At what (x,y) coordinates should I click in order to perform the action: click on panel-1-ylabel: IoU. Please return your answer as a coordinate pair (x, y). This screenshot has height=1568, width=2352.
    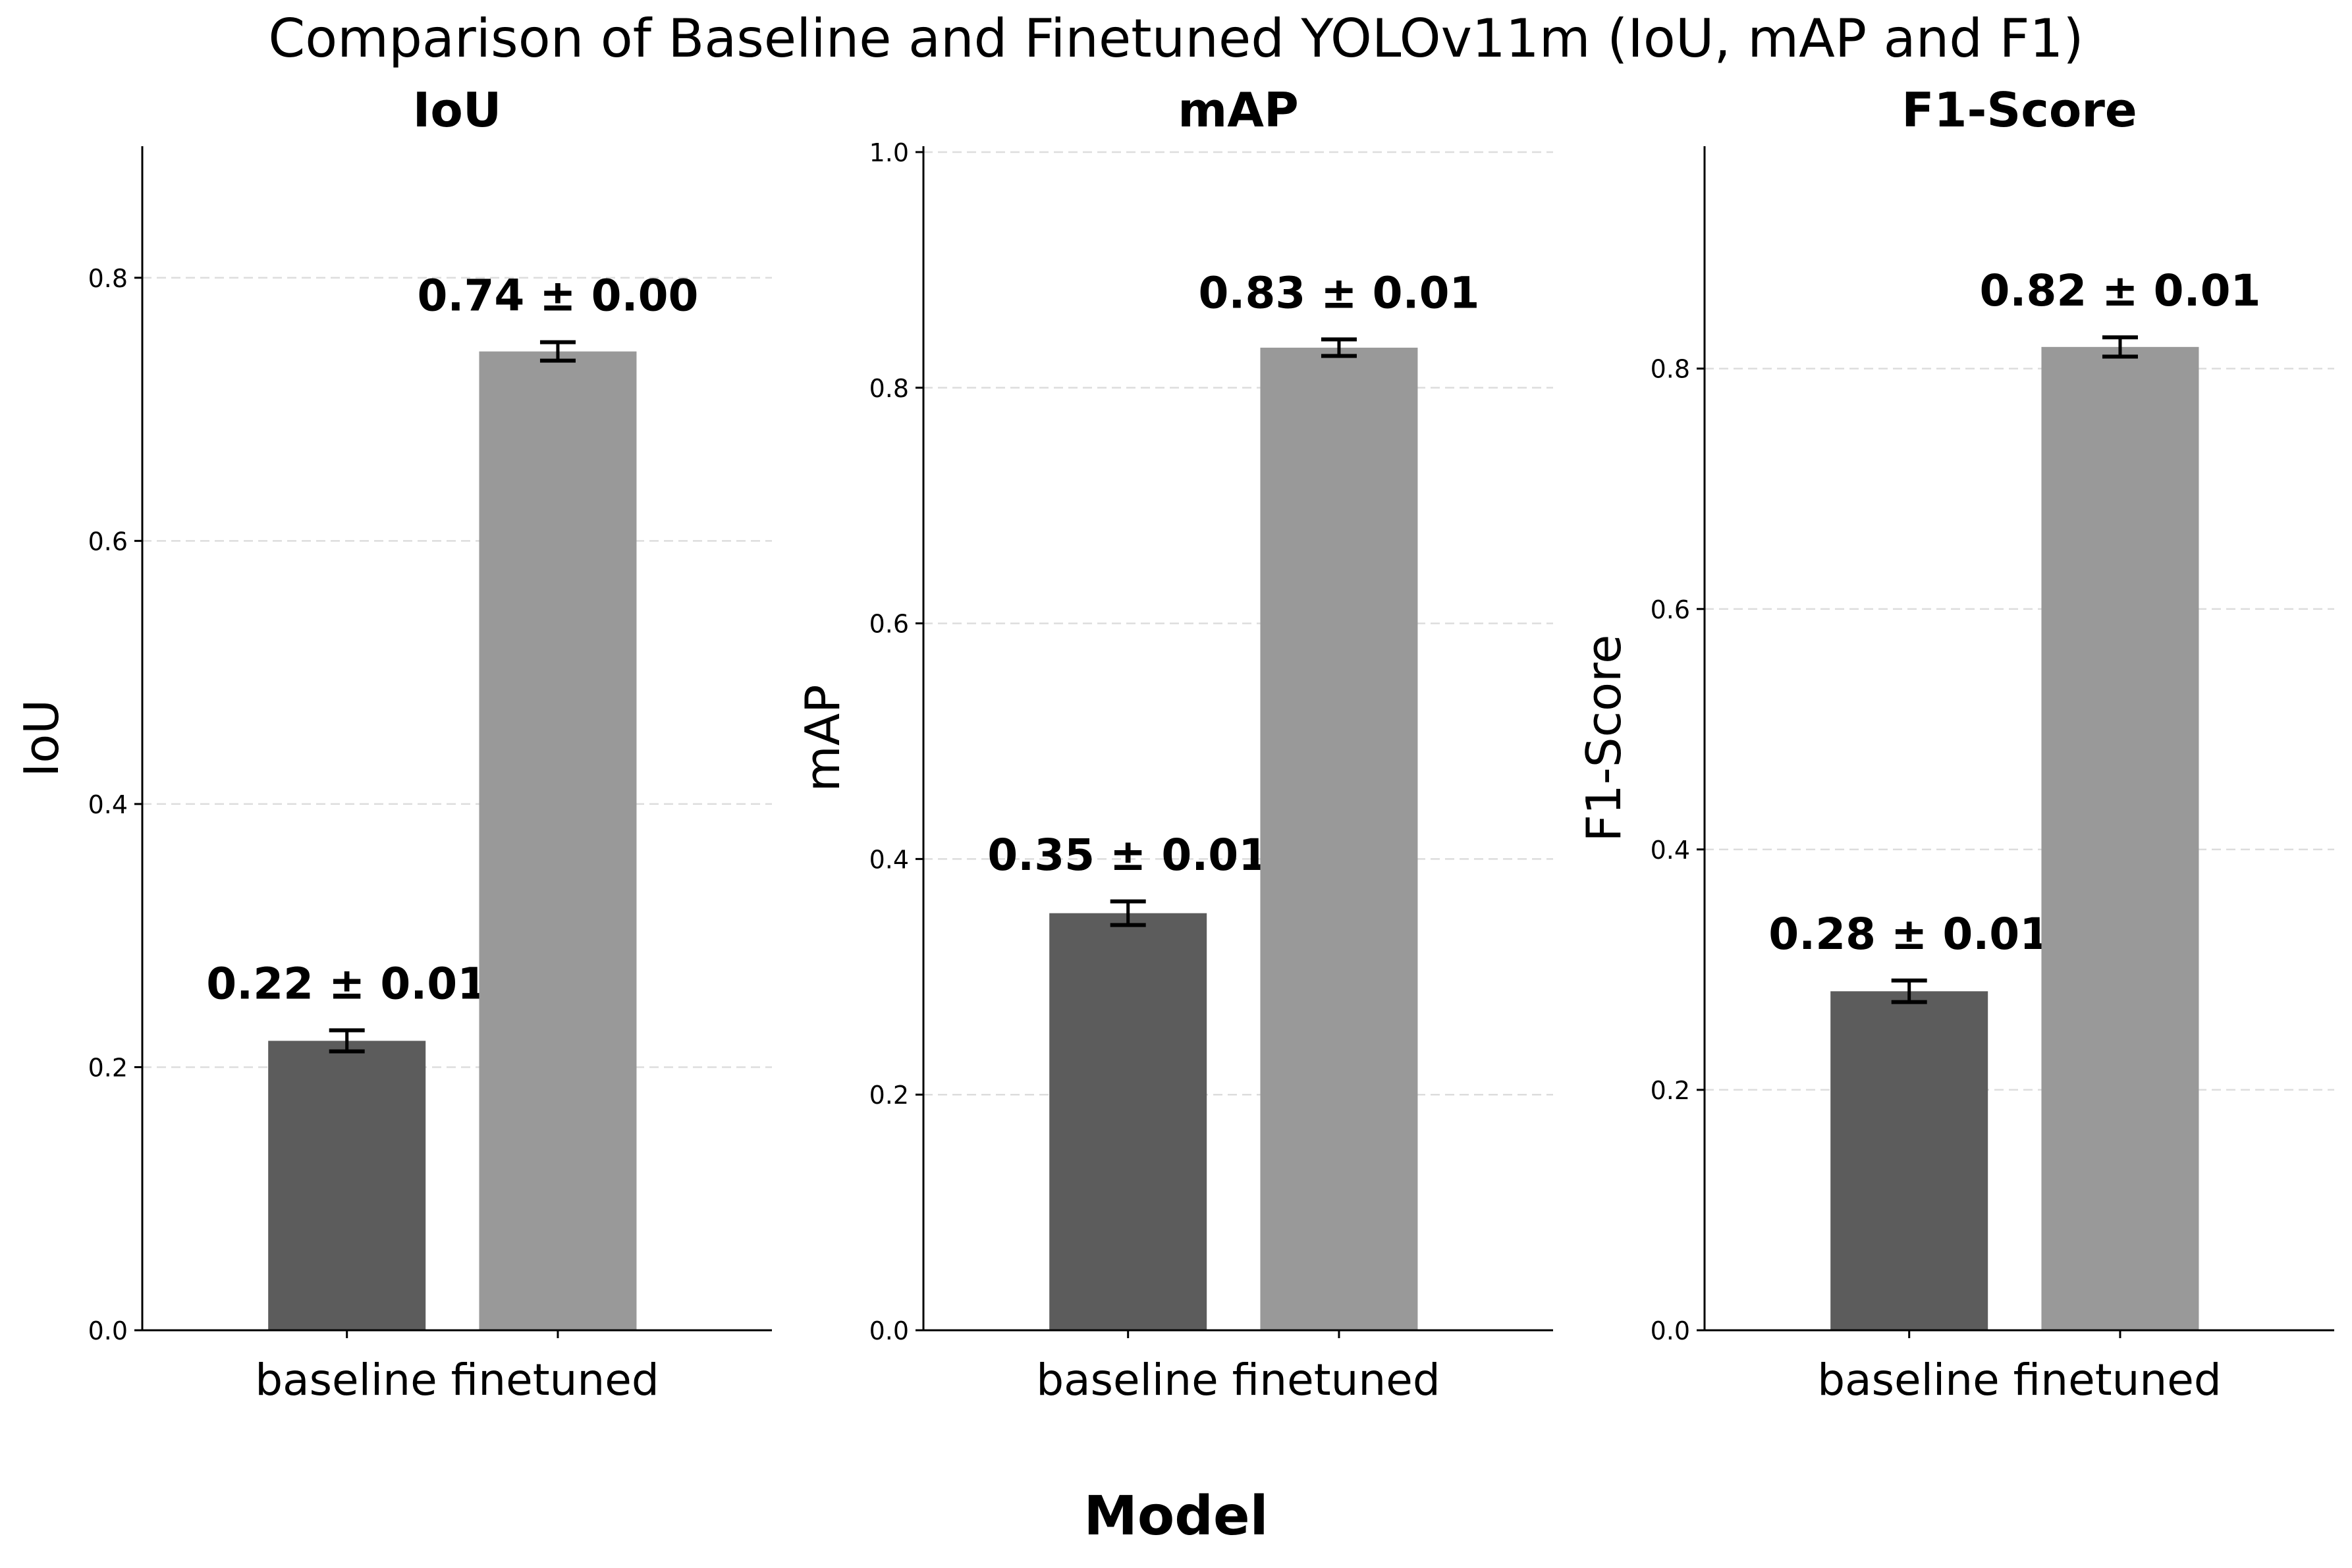
    Looking at the image, I should click on (42, 738).